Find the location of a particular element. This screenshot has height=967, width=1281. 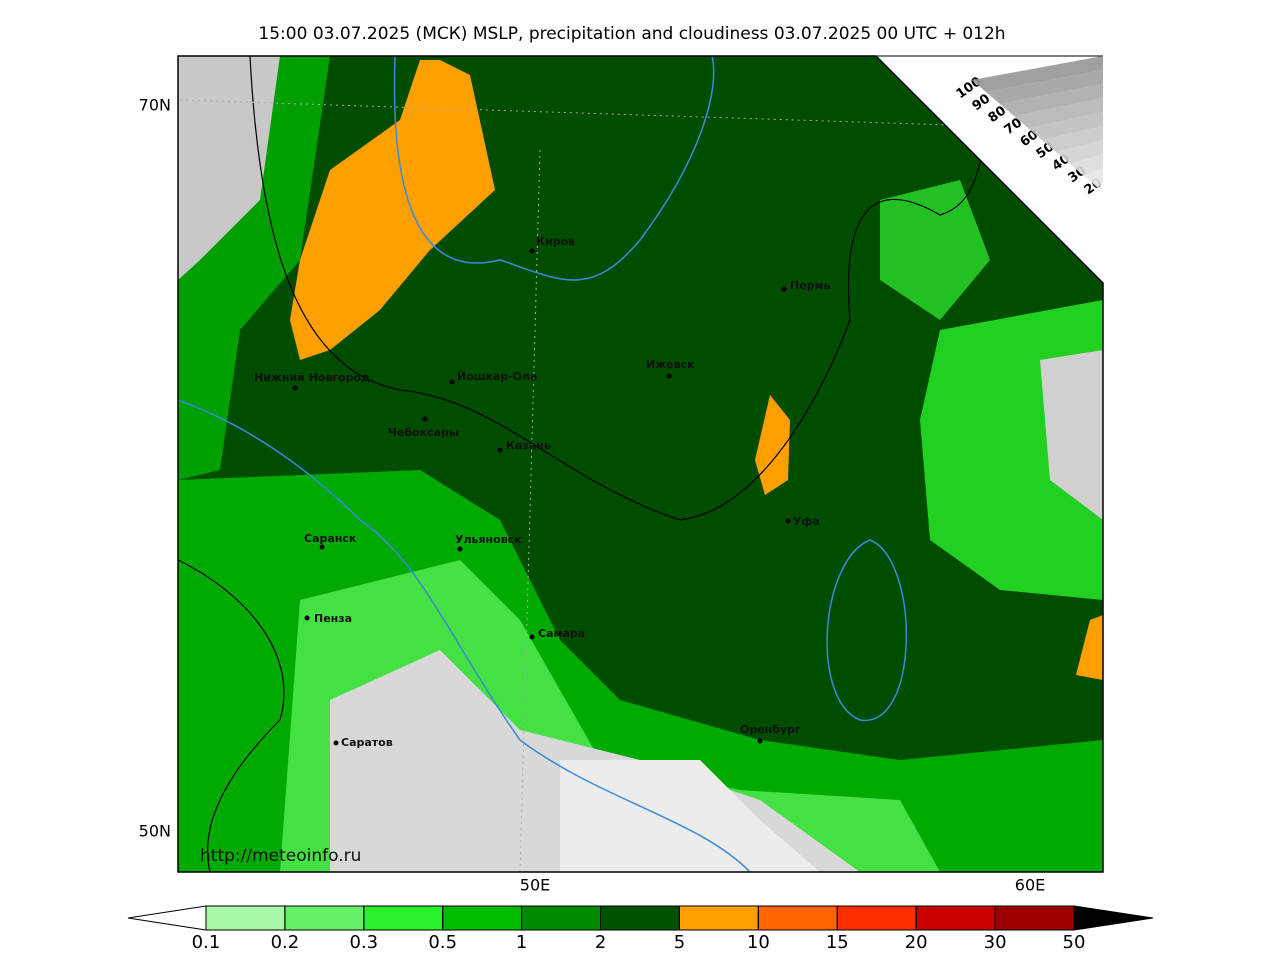

colorbar-label: 20 is located at coordinates (916, 942).